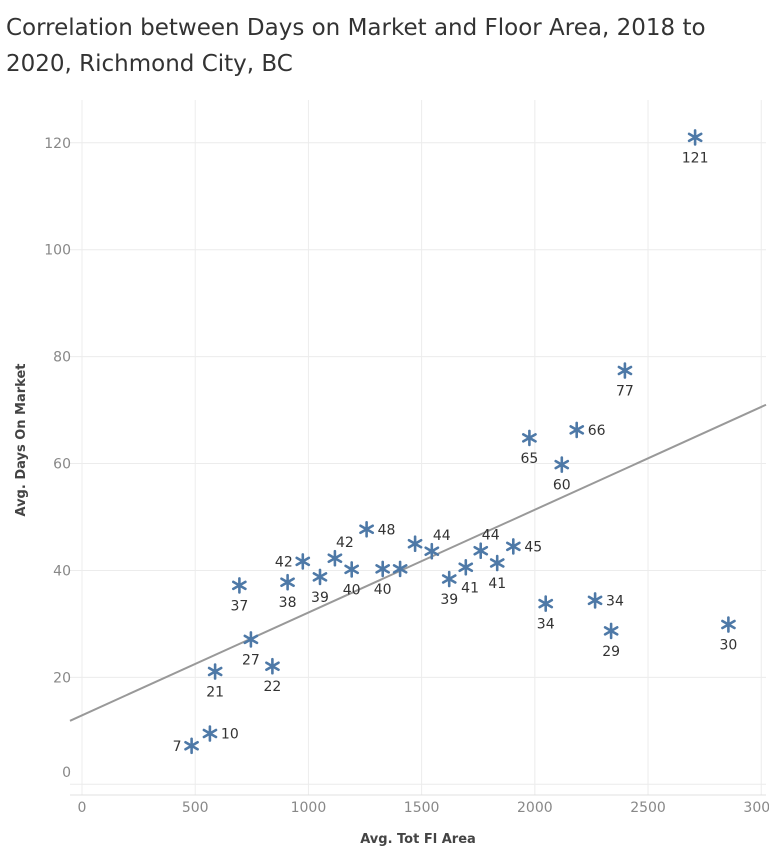  Describe the element at coordinates (82, 808) in the screenshot. I see `x-tick-label: 0` at that location.